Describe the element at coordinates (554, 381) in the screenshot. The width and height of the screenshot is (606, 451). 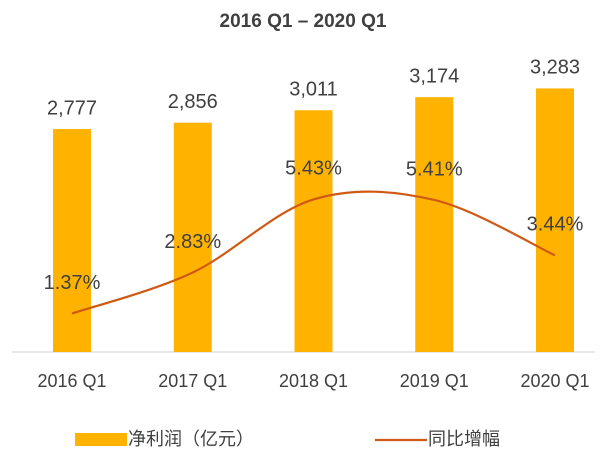
I see `x-tick-label: 2020 Q1` at that location.